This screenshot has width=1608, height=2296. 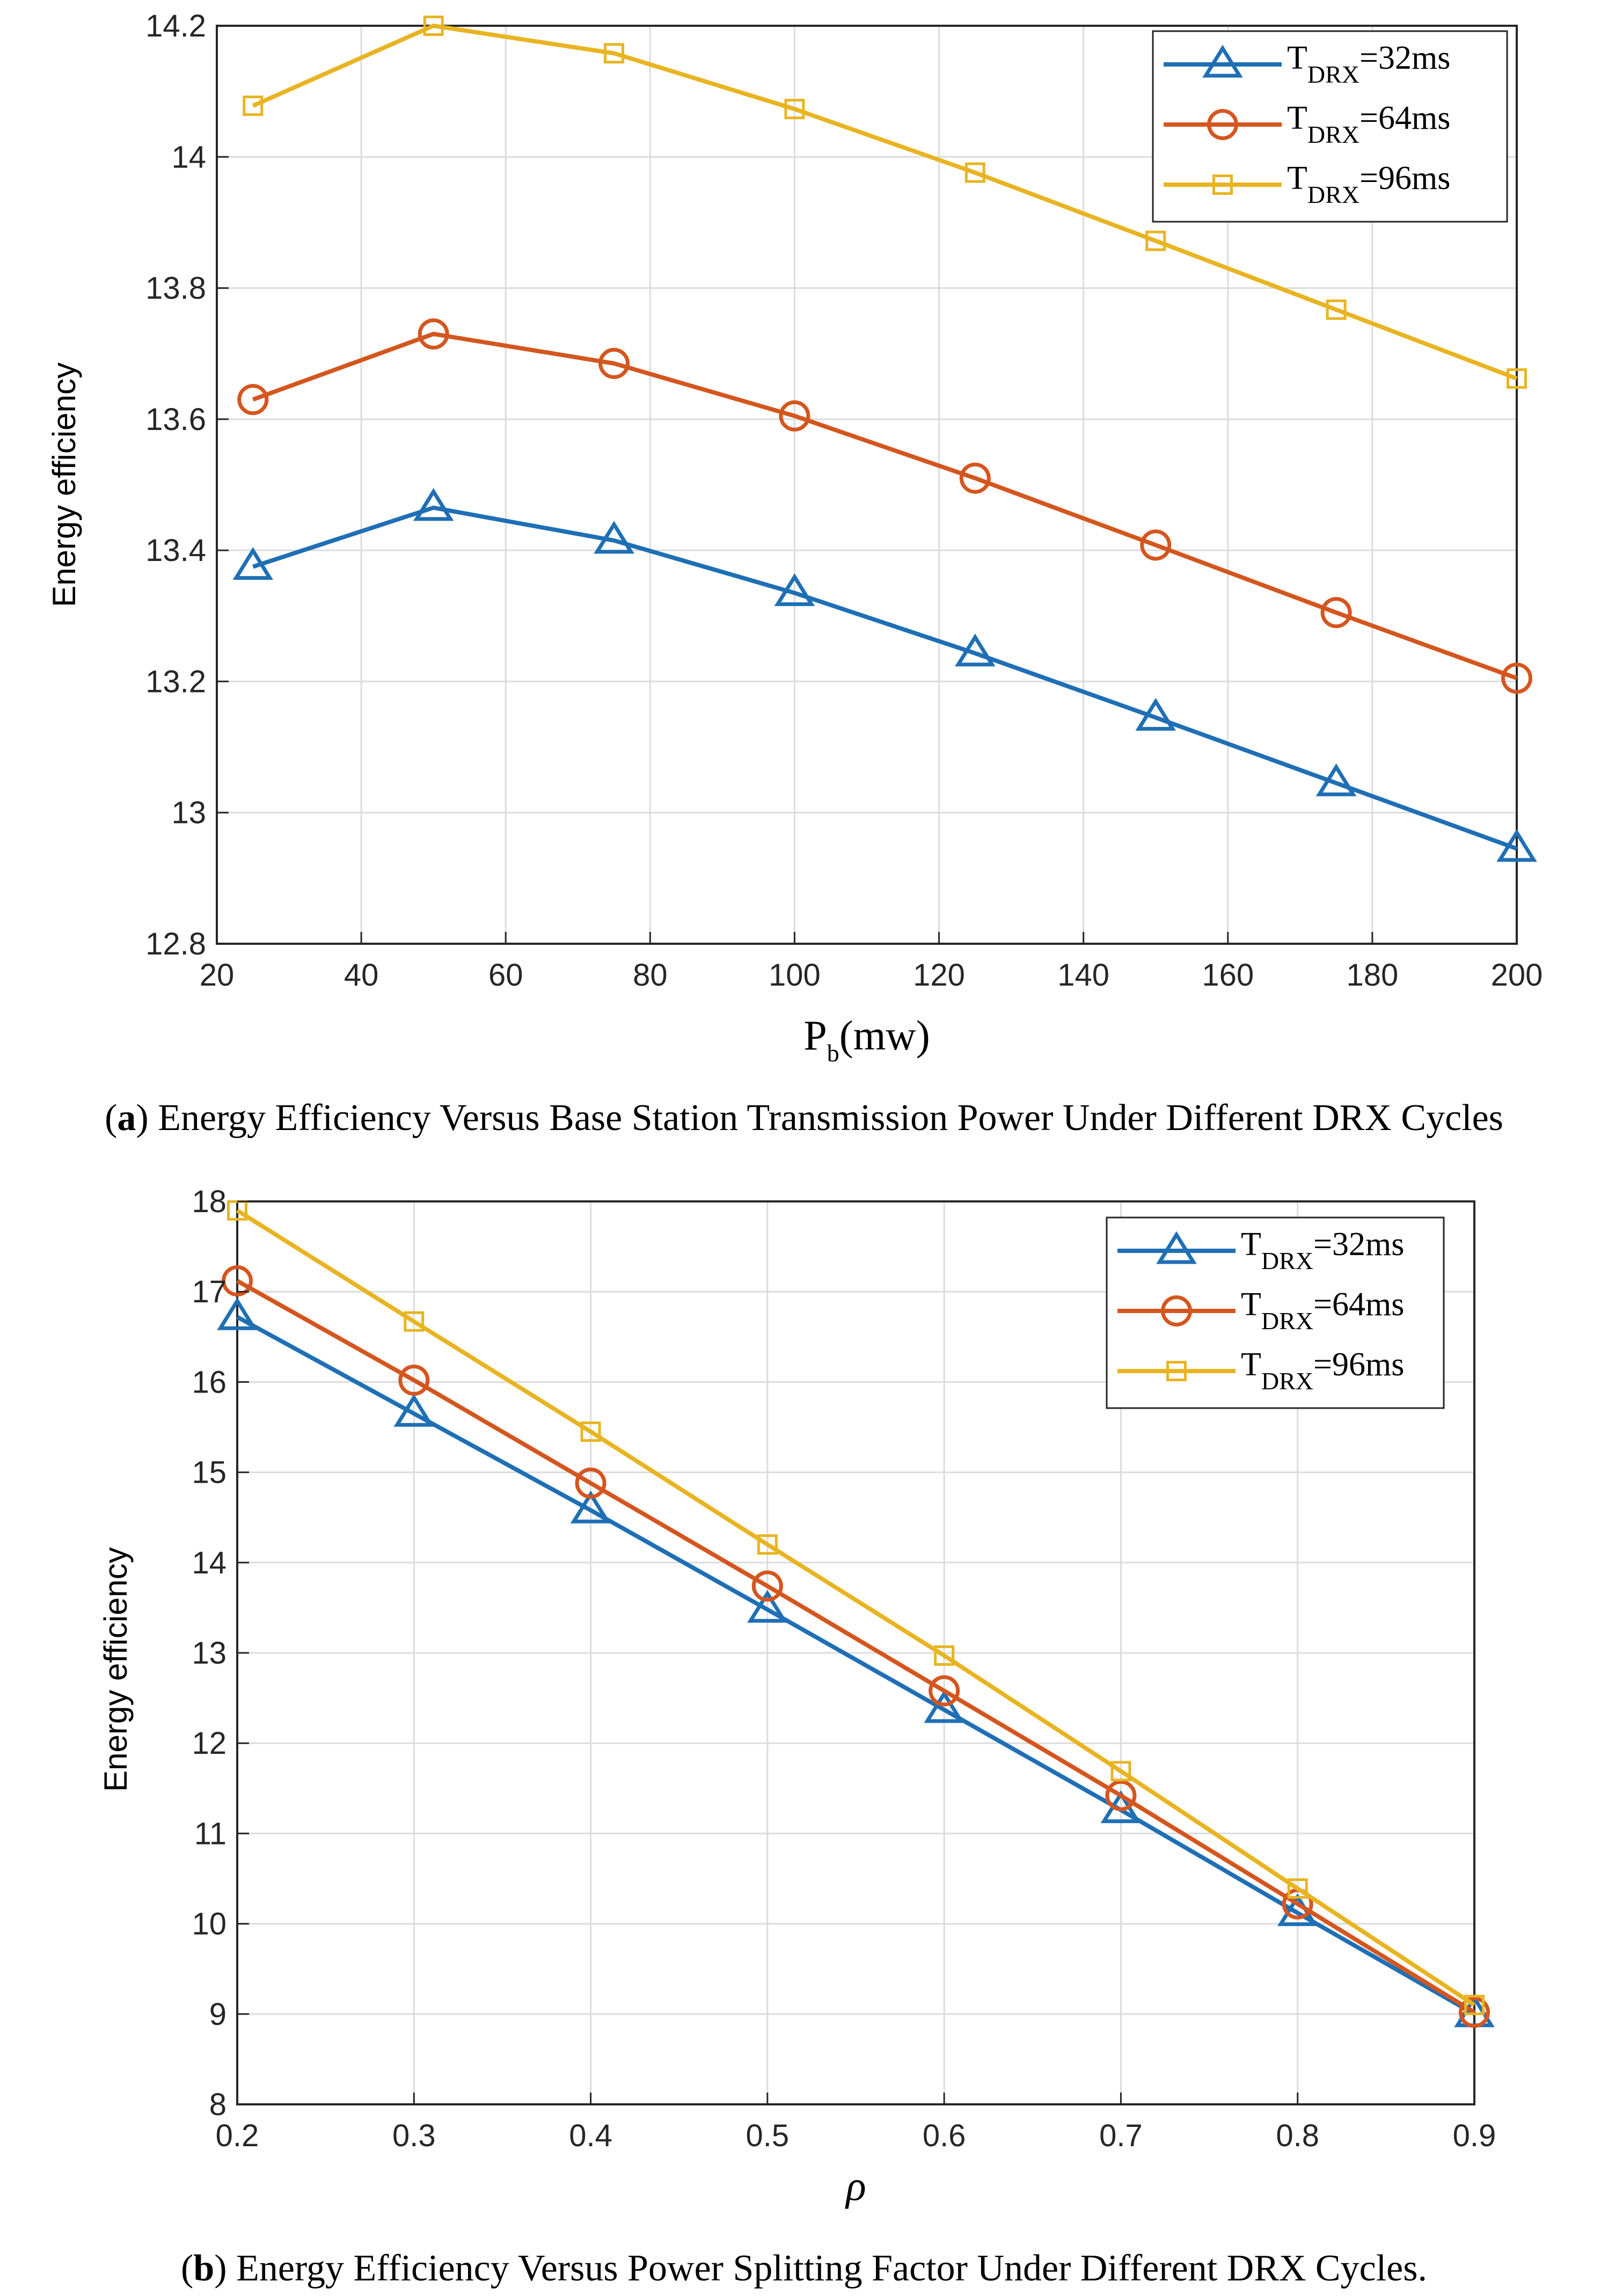 What do you see at coordinates (1121, 2135) in the screenshot?
I see `x-tick-label: 0.7` at bounding box center [1121, 2135].